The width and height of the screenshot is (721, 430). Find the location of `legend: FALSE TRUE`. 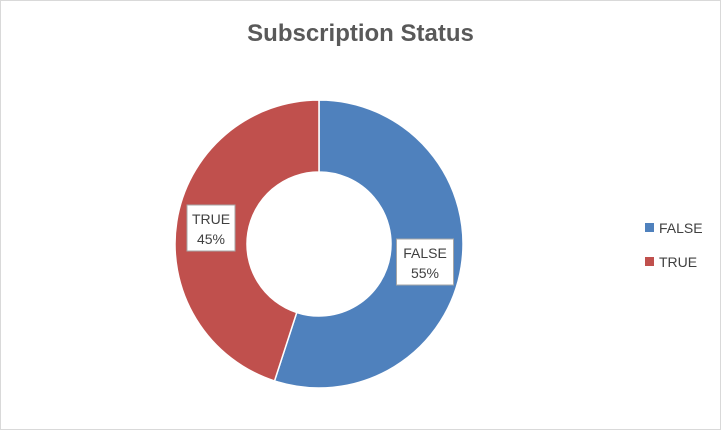

legend: FALSE TRUE is located at coordinates (674, 245).